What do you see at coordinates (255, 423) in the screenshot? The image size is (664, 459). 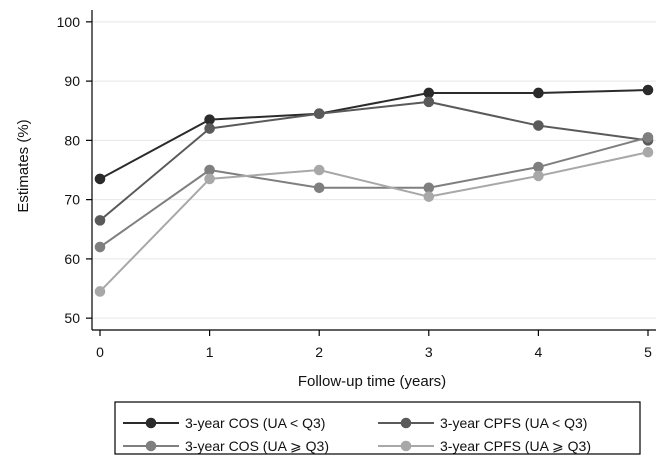 I see `legend-label-1: 3-year COS (UA < Q3)` at bounding box center [255, 423].